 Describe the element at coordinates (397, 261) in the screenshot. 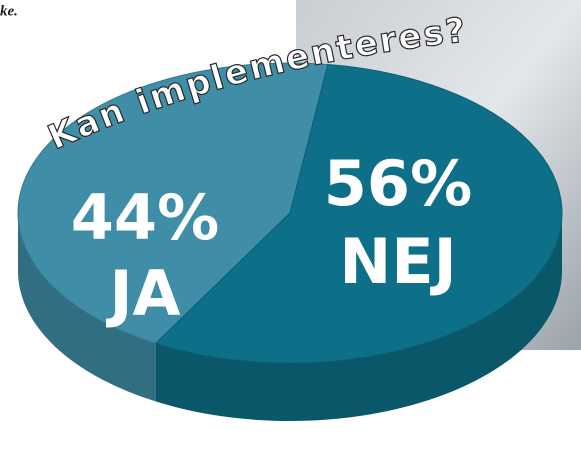

I see `category-label: NEJ` at that location.